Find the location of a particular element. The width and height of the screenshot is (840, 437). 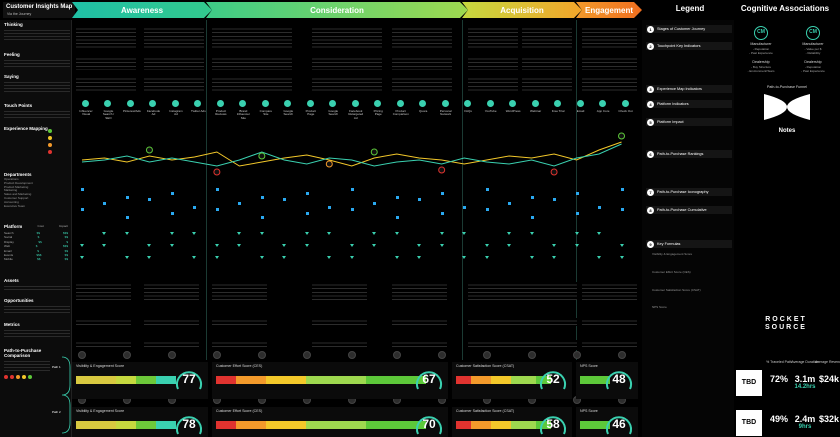

yellow-dot-icon is located at coordinates (24, 377).